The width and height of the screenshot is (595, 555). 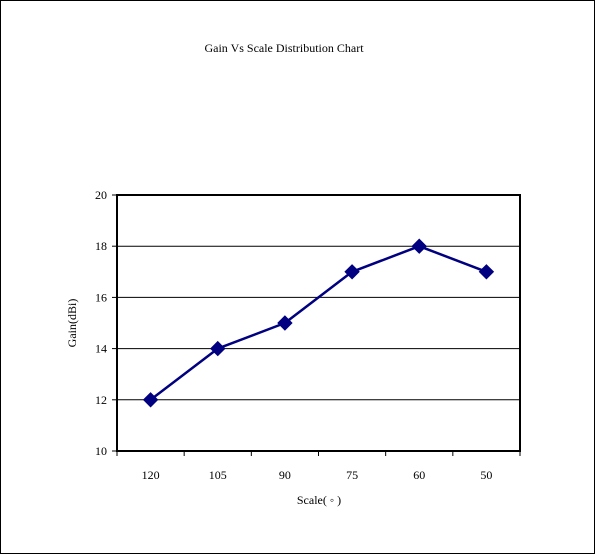 What do you see at coordinates (419, 475) in the screenshot?
I see `x-tick-label: 60` at bounding box center [419, 475].